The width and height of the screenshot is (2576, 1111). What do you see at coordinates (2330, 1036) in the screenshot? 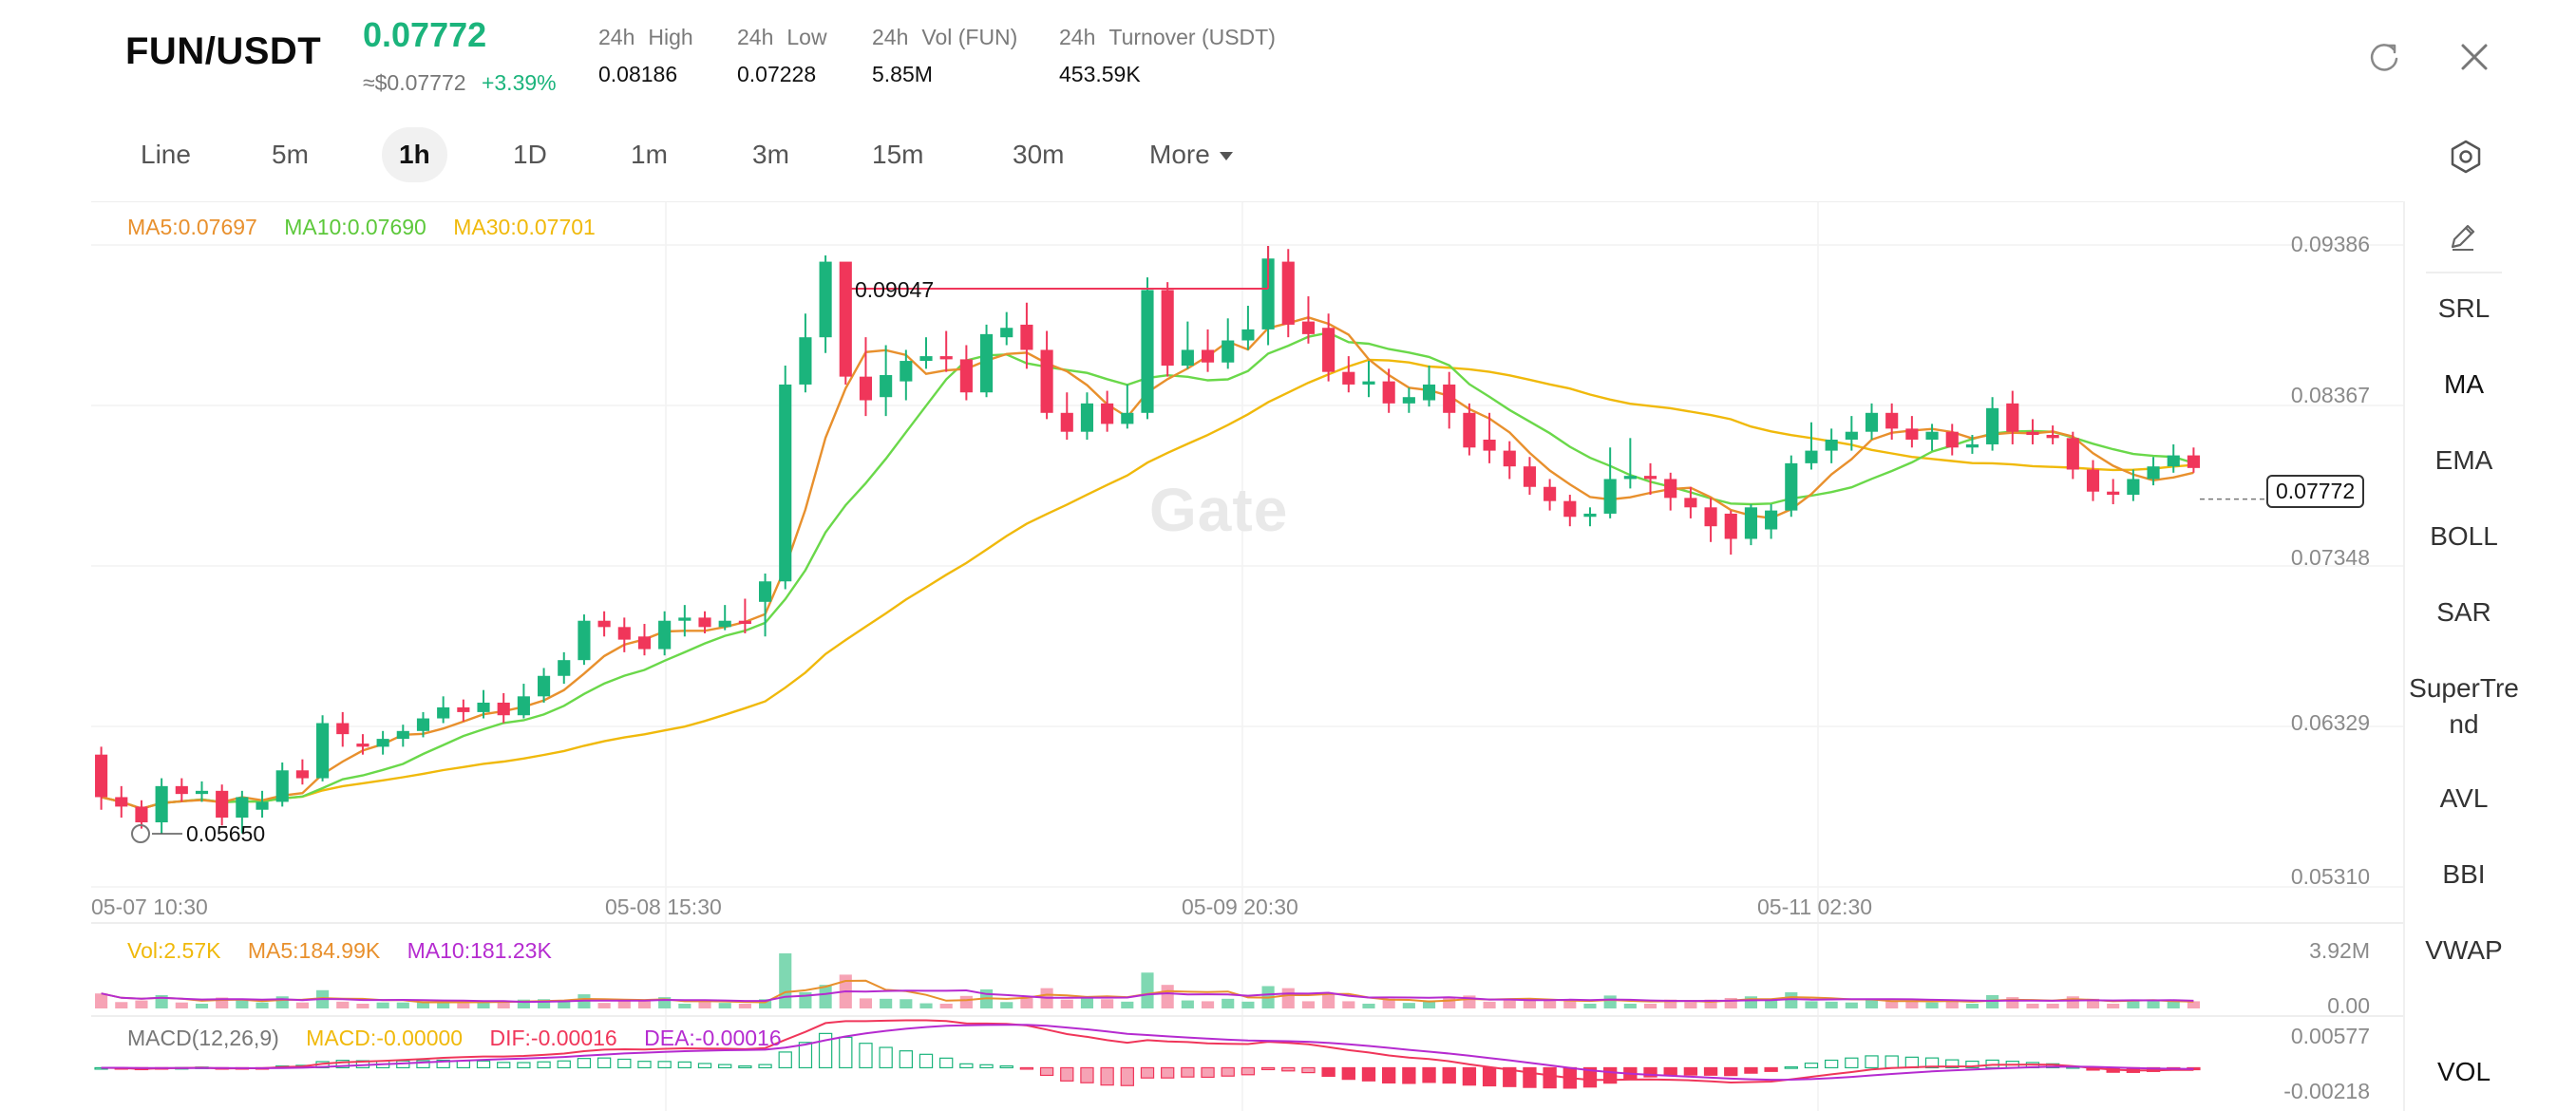
I see `macd-axis-label: 0.00577` at bounding box center [2330, 1036].